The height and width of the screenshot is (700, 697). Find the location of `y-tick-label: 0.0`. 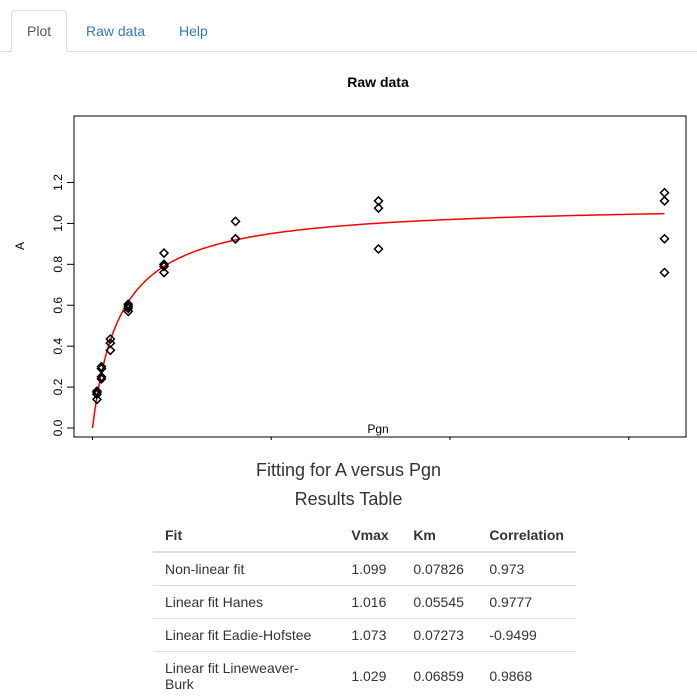

y-tick-label: 0.0 is located at coordinates (58, 427).